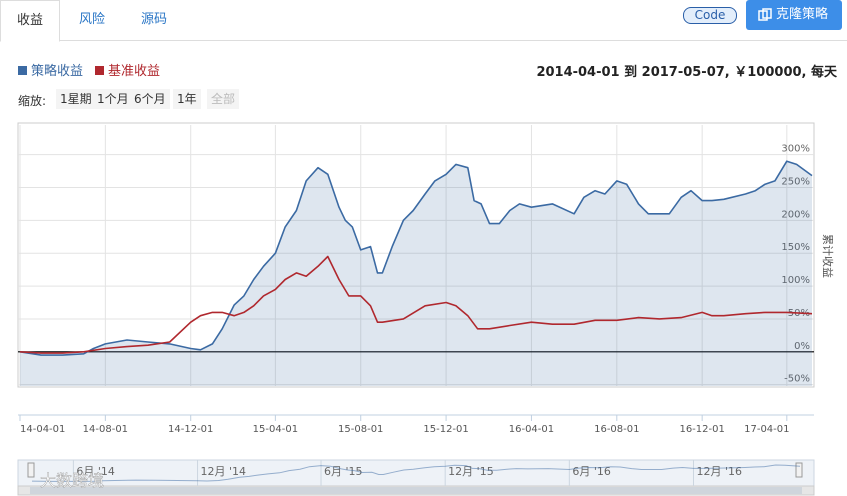 This screenshot has width=847, height=496. Describe the element at coordinates (76, 99) in the screenshot. I see `zoom-button: 1星期` at that location.